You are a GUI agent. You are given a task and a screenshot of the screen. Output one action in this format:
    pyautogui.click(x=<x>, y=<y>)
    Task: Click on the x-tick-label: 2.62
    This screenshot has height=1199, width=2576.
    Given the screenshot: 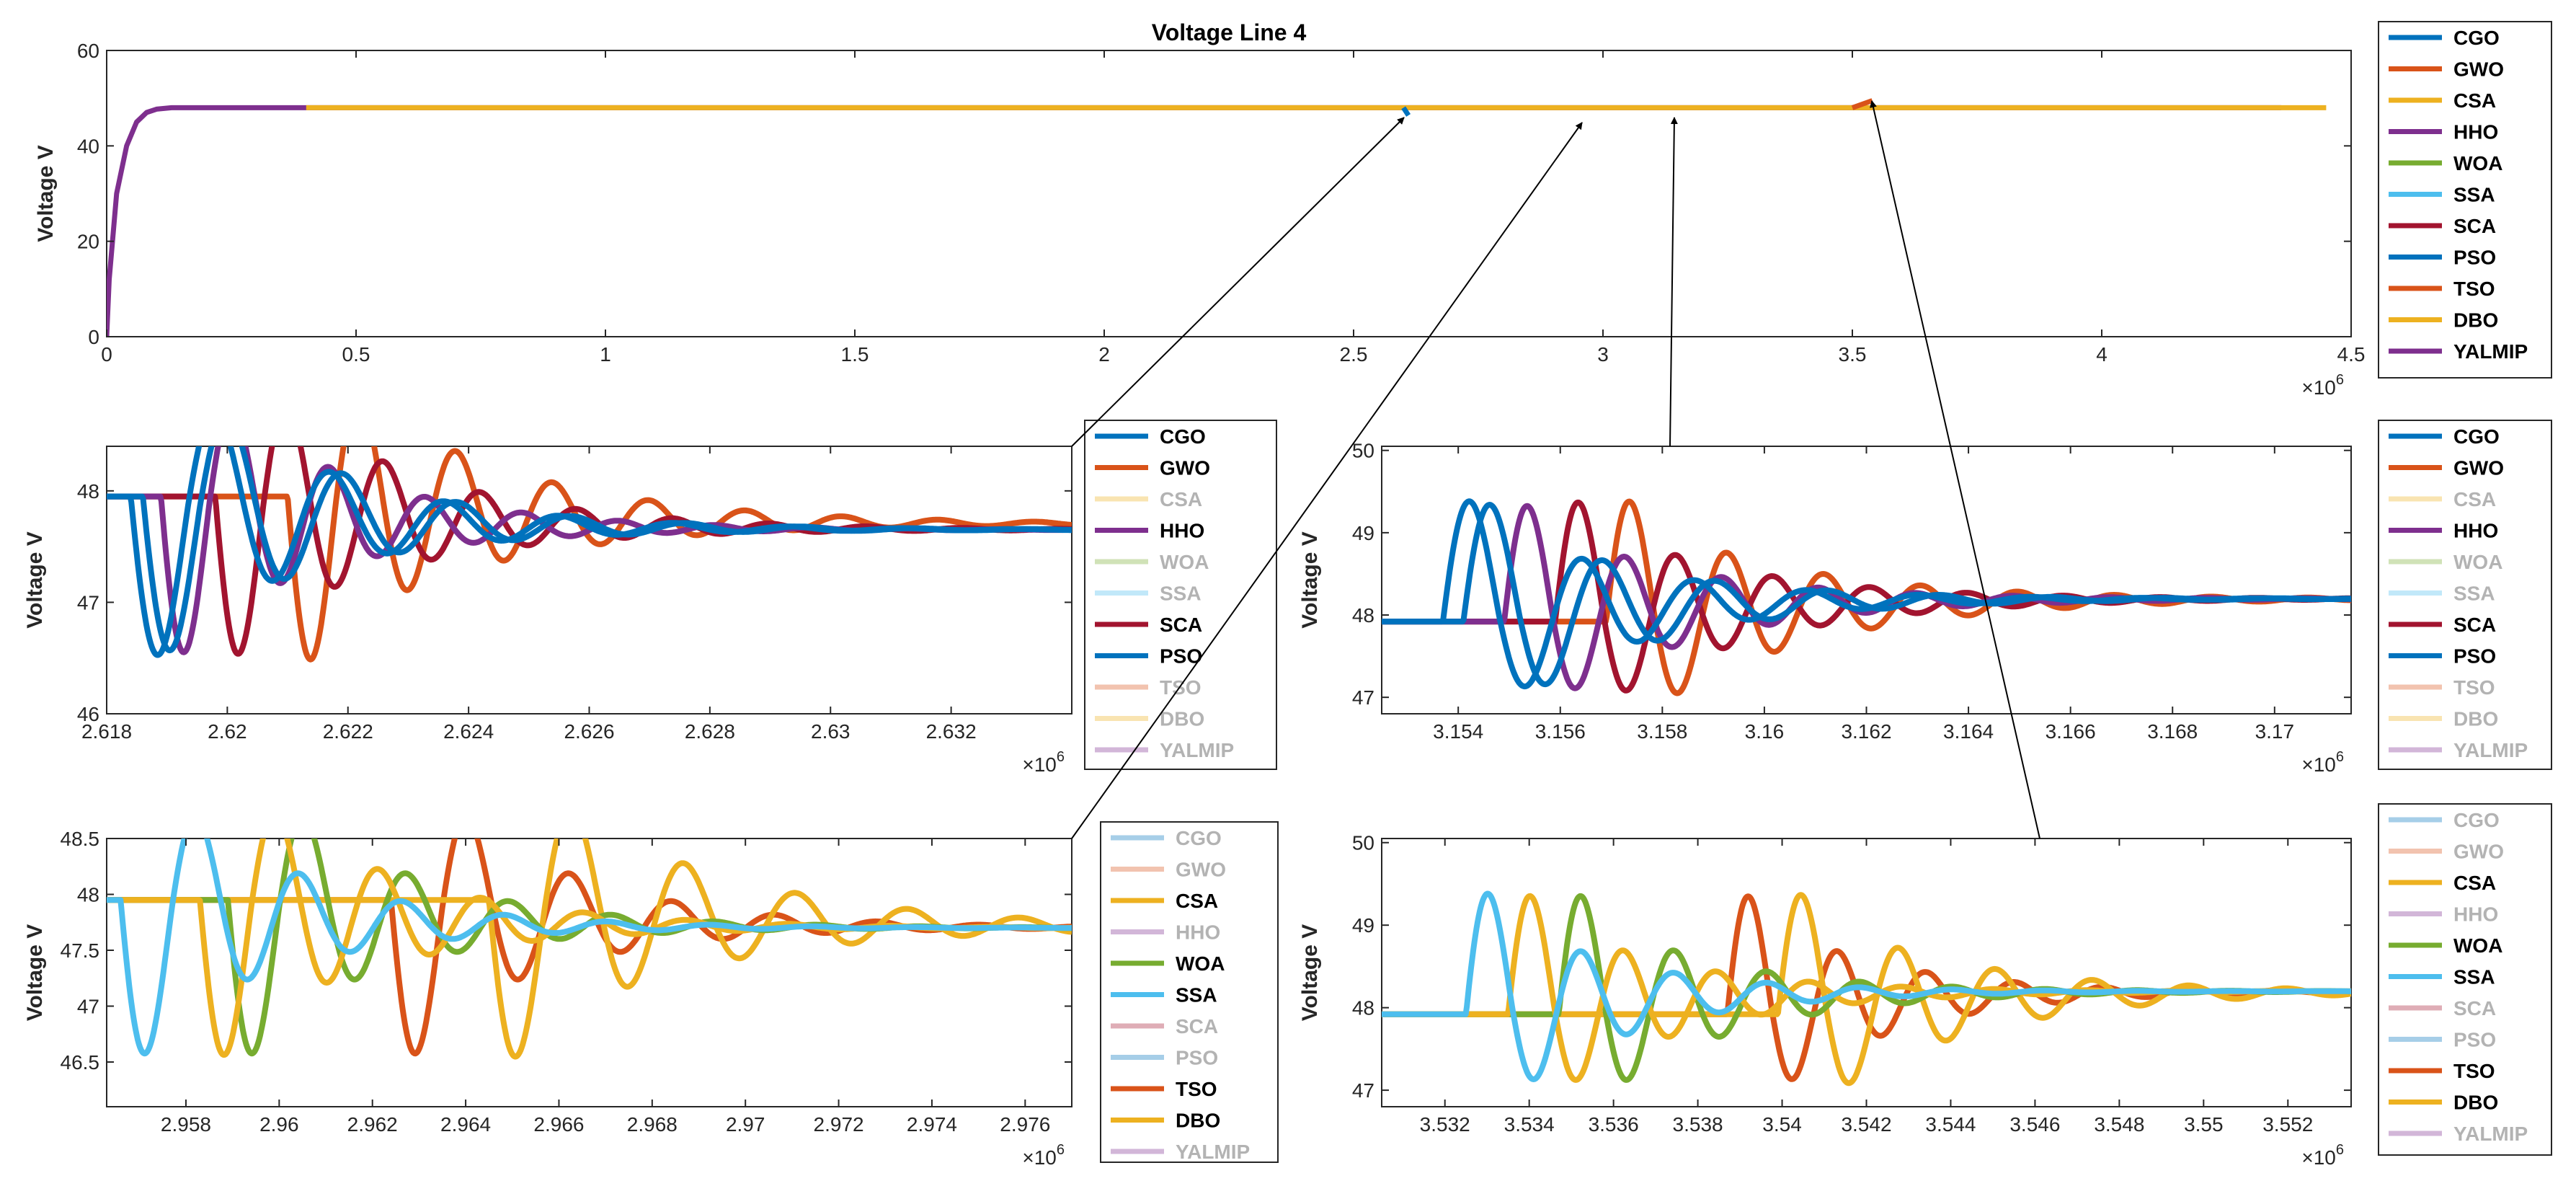 What is the action you would take?
    pyautogui.click(x=227, y=731)
    